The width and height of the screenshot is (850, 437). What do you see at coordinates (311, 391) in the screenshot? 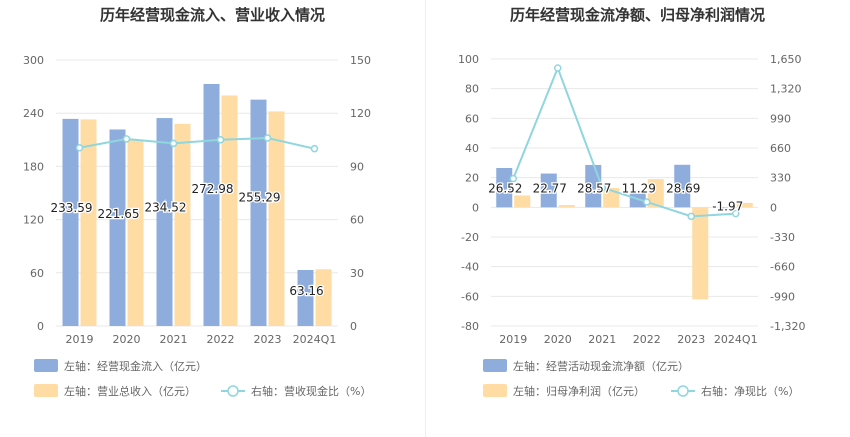
I see `legend-label: 右轴：营收现金比（%）` at bounding box center [311, 391].